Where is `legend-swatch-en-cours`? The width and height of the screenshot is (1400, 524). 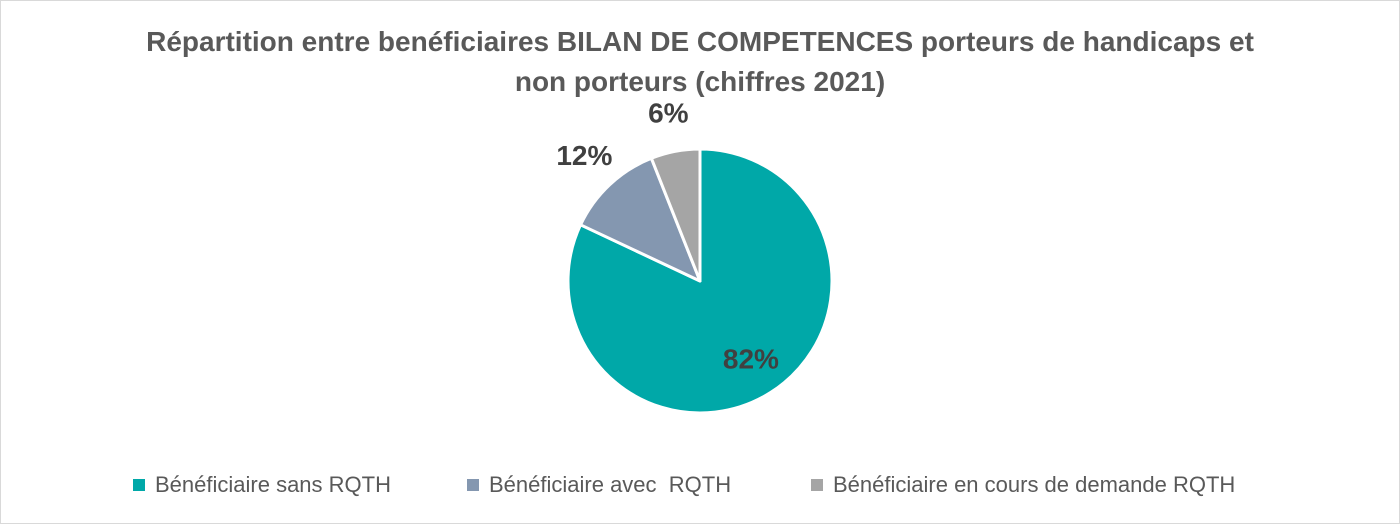
legend-swatch-en-cours is located at coordinates (817, 485).